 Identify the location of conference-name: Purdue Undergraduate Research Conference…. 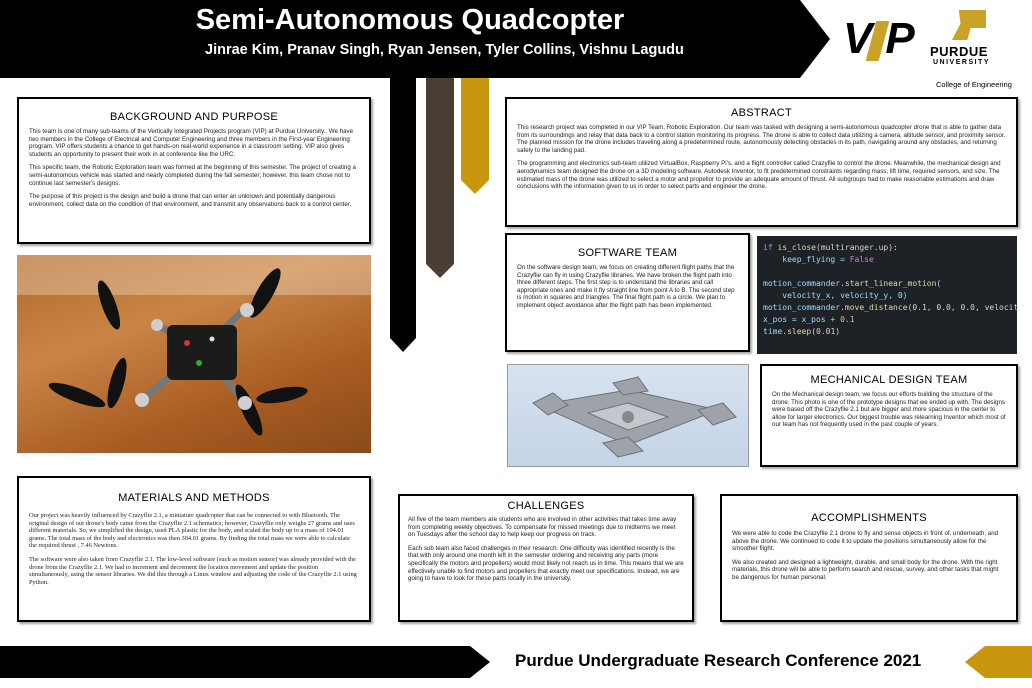
(718, 660).